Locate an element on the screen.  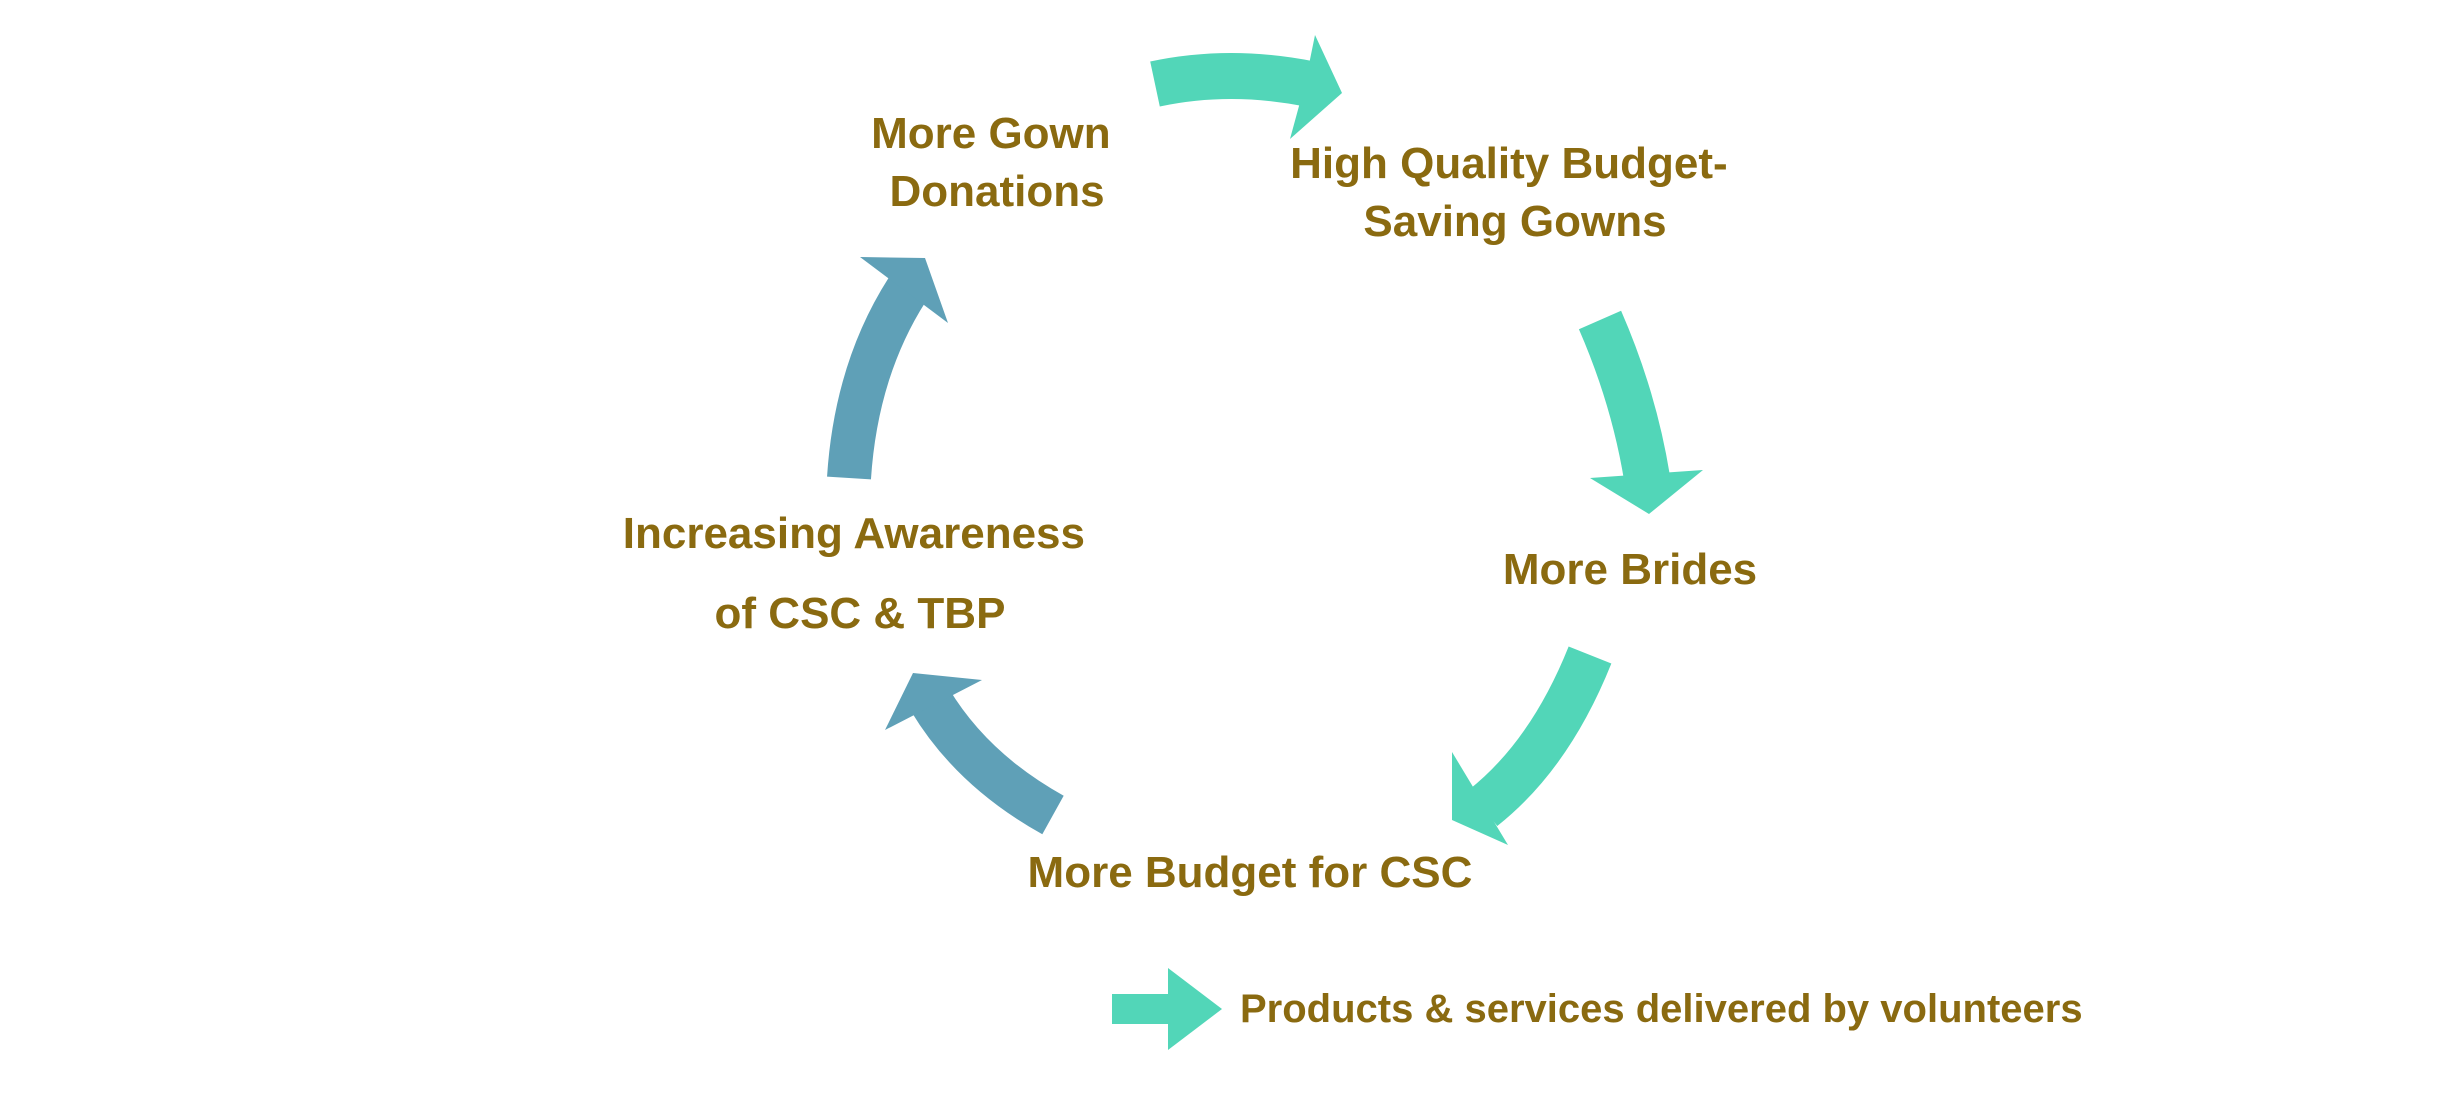
arrow-awareness-to-donations is located at coordinates (887, 368).